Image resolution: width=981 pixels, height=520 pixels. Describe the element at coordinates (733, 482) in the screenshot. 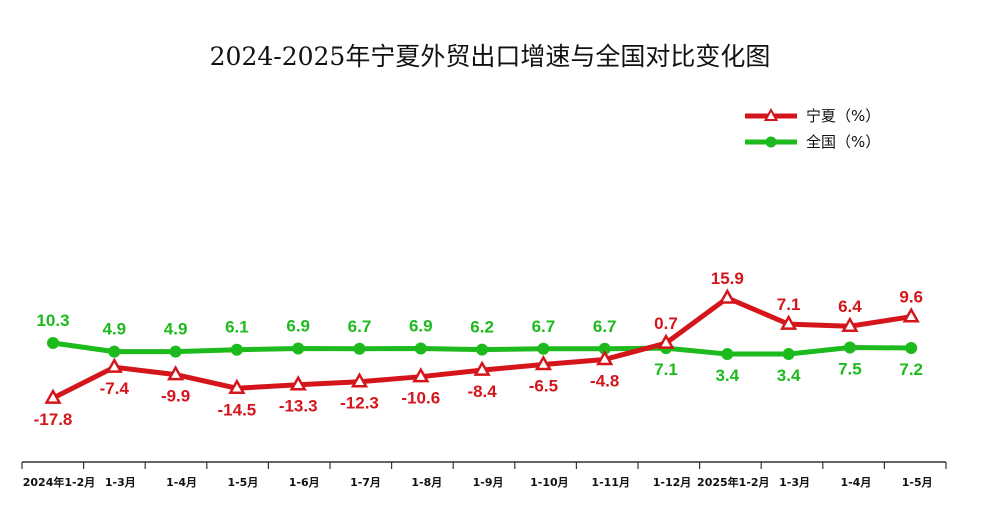

I see `x-tick-label: 2025年1-2月` at that location.